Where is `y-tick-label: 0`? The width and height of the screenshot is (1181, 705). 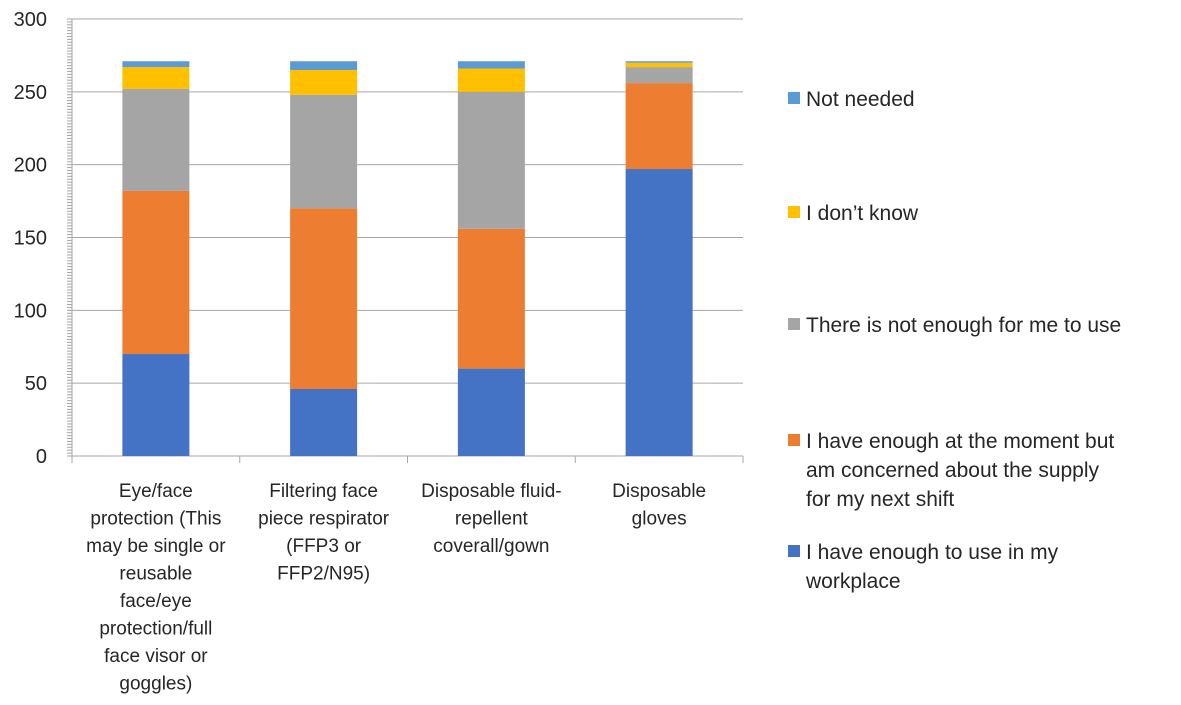
y-tick-label: 0 is located at coordinates (41, 457).